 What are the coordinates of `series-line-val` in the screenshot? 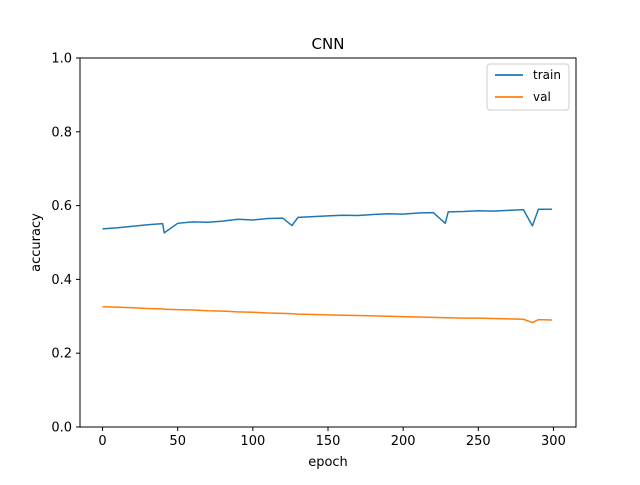 It's located at (327, 314).